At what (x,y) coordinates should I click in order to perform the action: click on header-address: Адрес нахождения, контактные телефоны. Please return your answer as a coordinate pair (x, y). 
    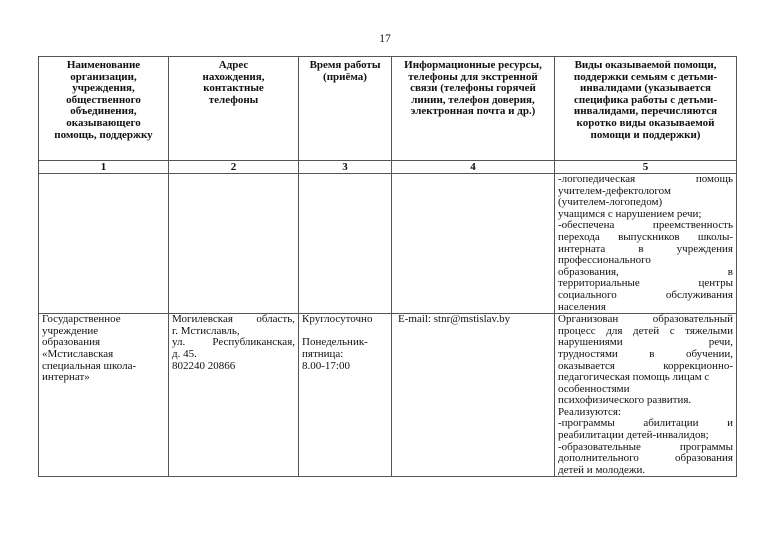
    Looking at the image, I should click on (233, 108).